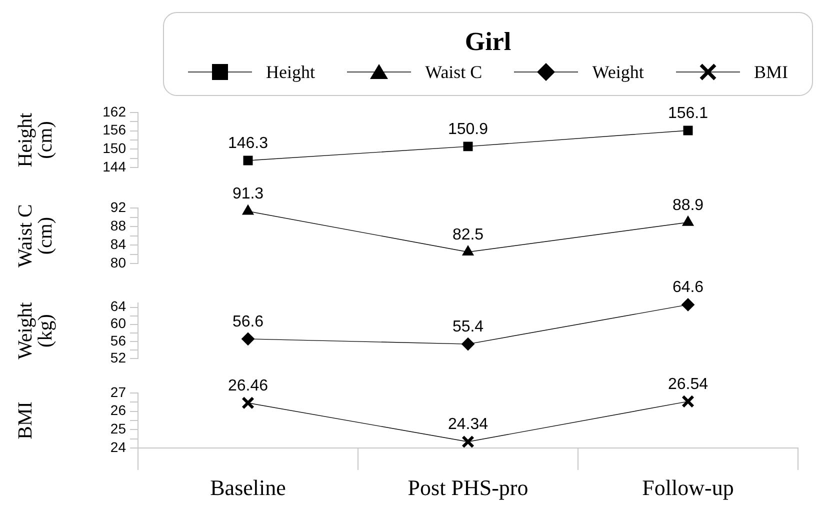 The width and height of the screenshot is (836, 517). I want to click on y-tick-label: 52, so click(118, 357).